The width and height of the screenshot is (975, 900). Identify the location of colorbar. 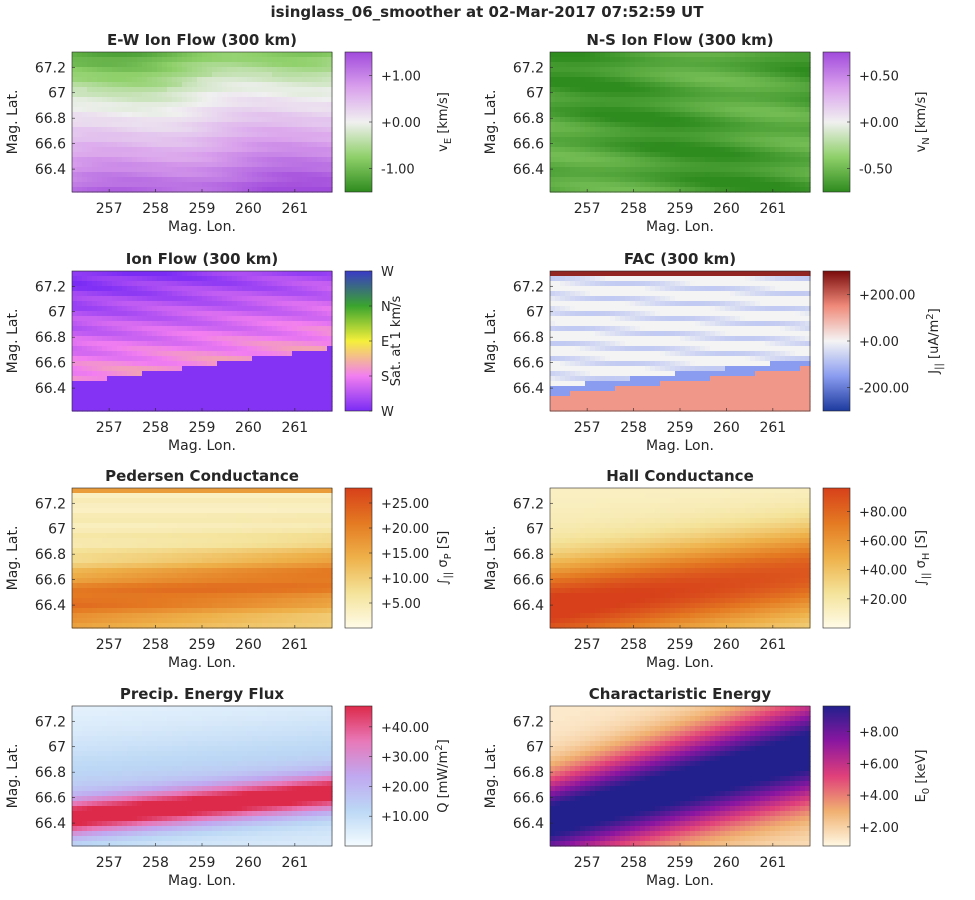
(836, 122).